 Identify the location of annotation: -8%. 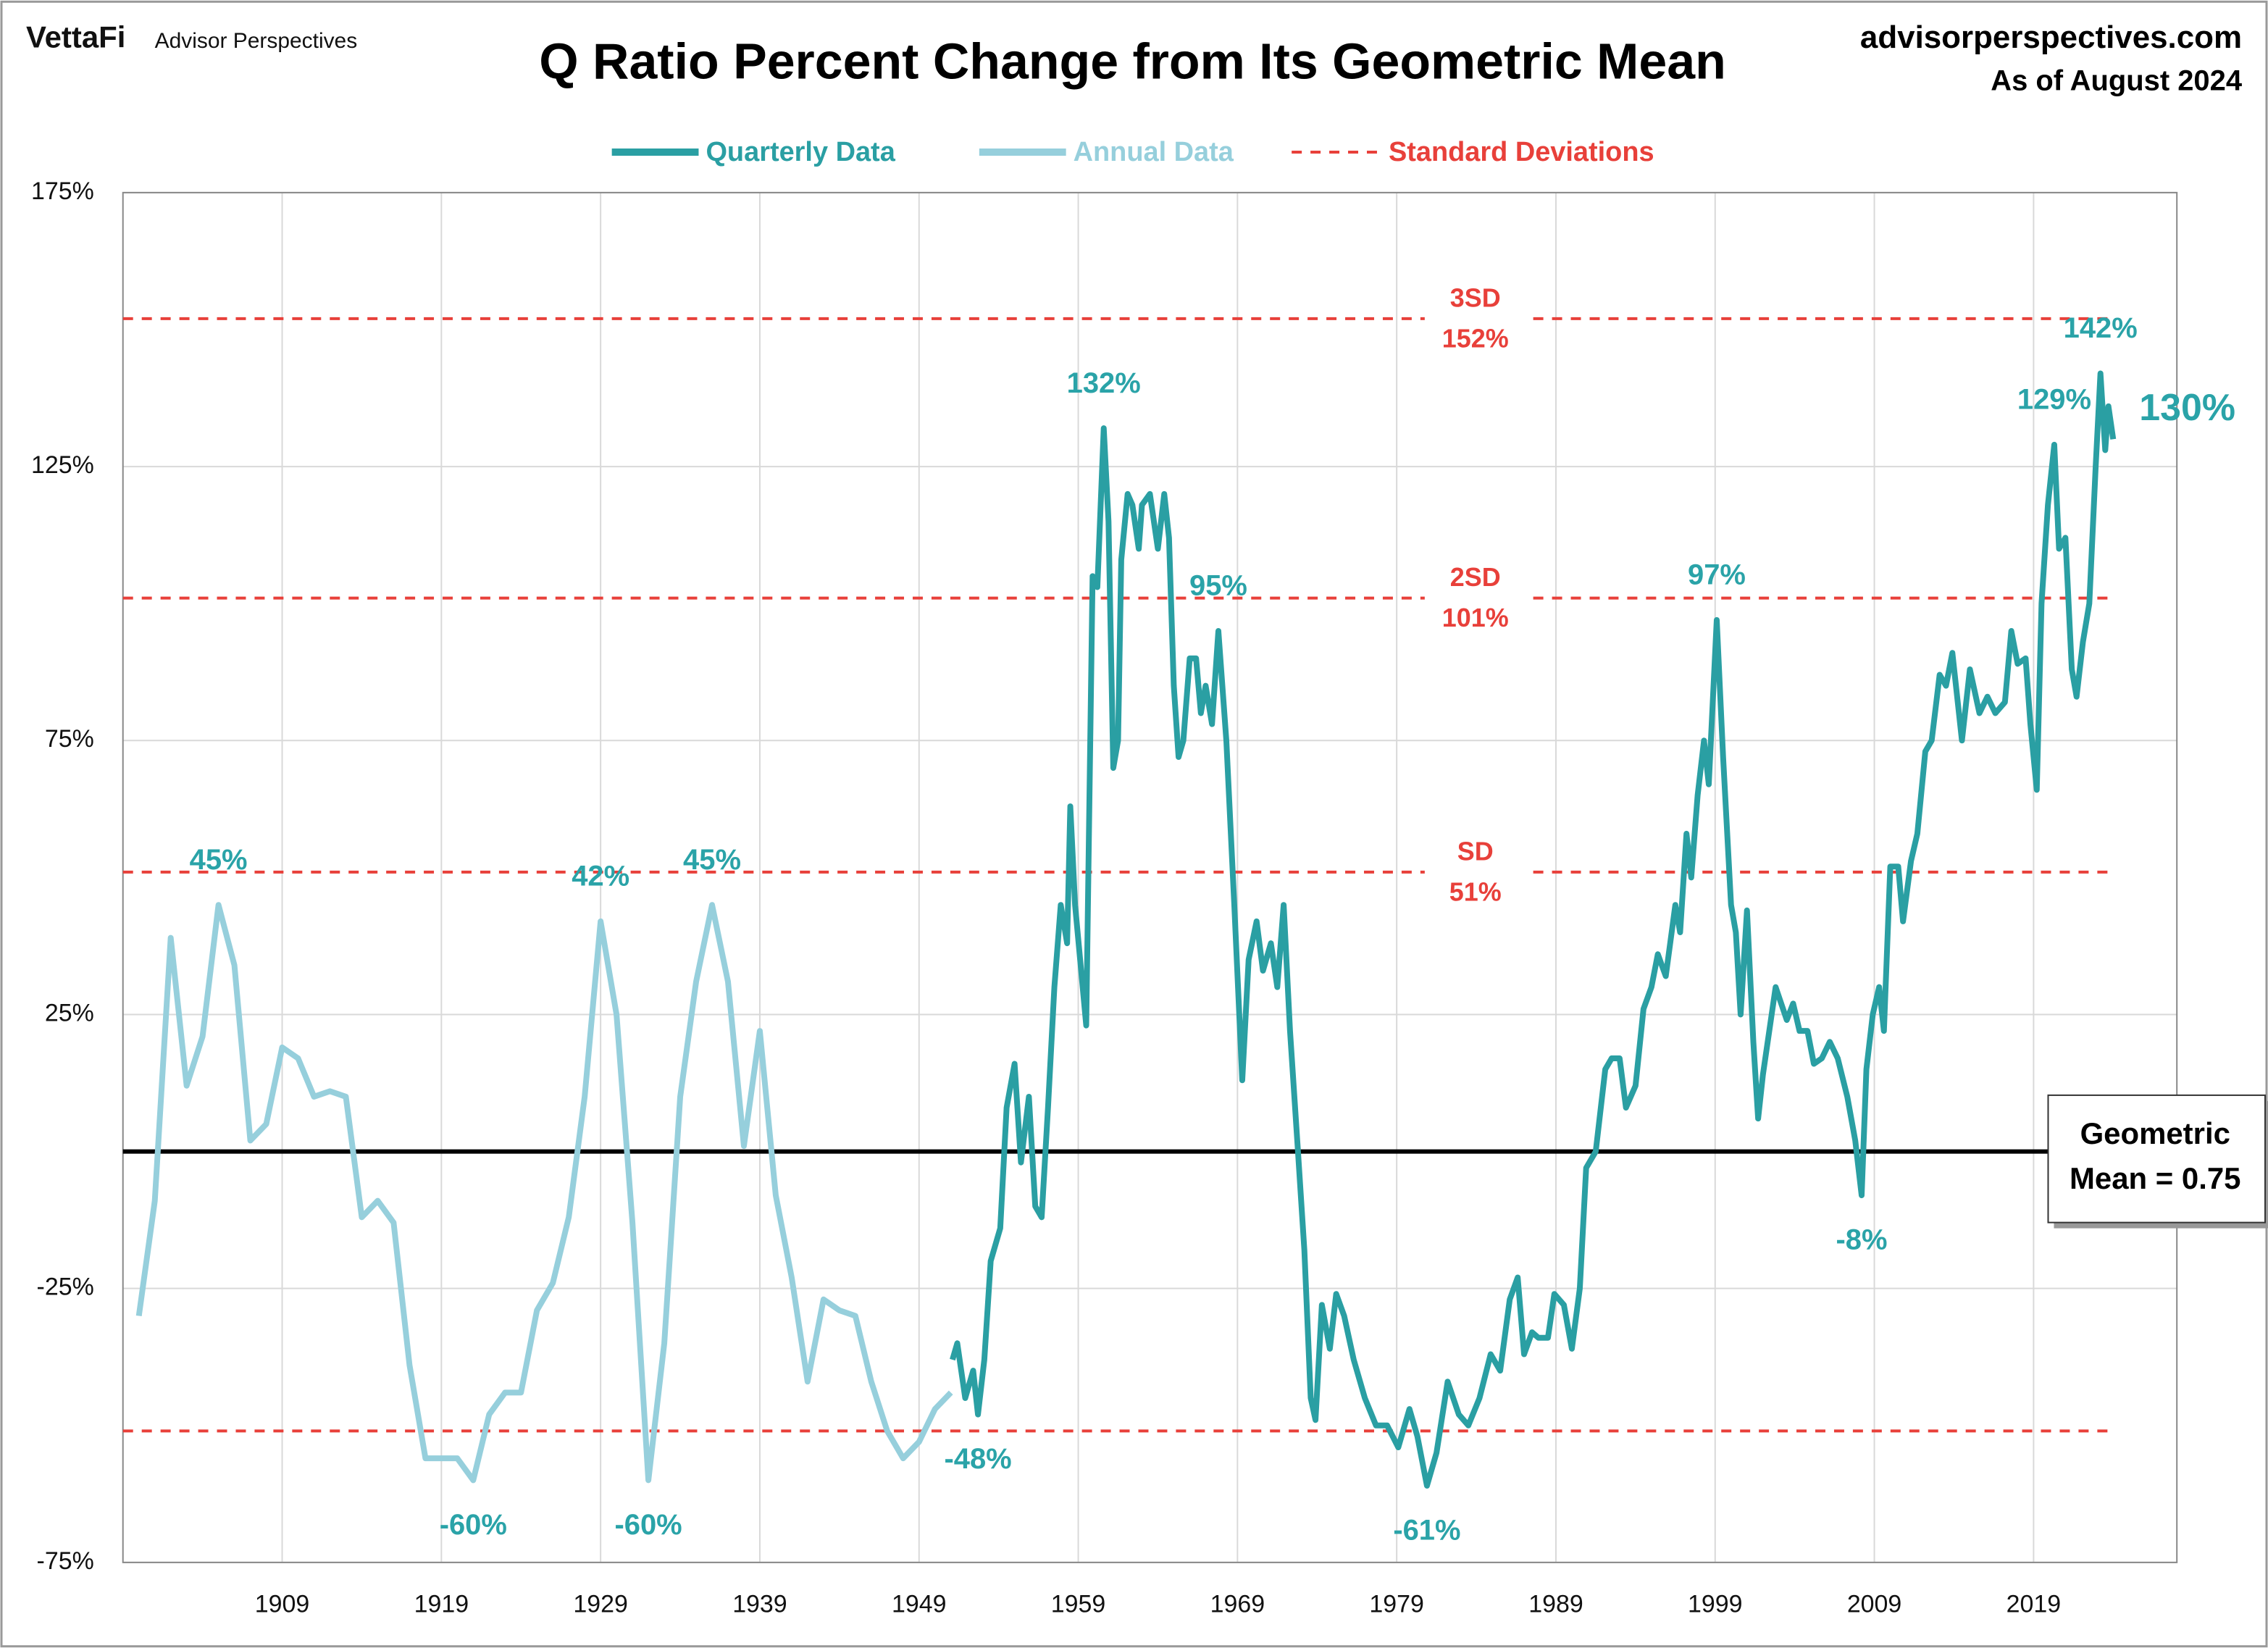
(1862, 1240).